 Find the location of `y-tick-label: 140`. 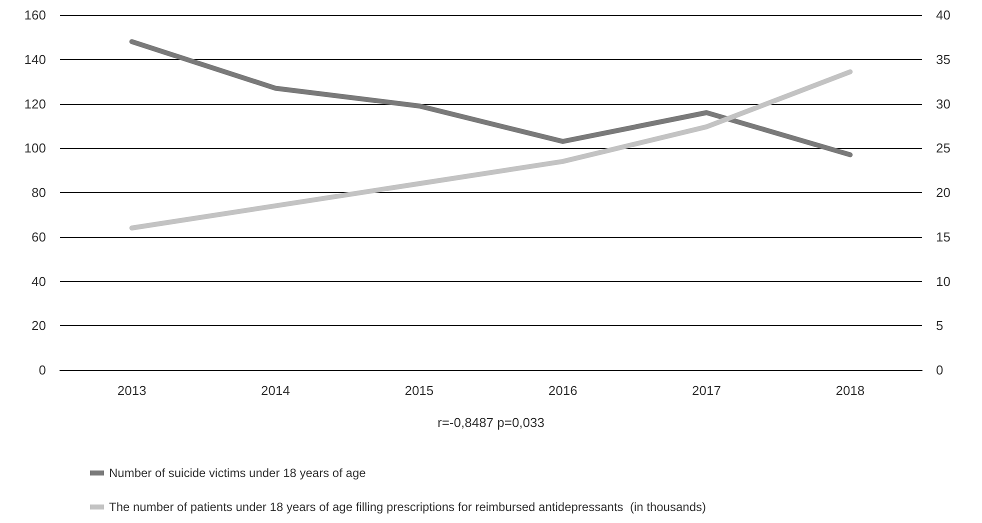

y-tick-label: 140 is located at coordinates (35, 59).